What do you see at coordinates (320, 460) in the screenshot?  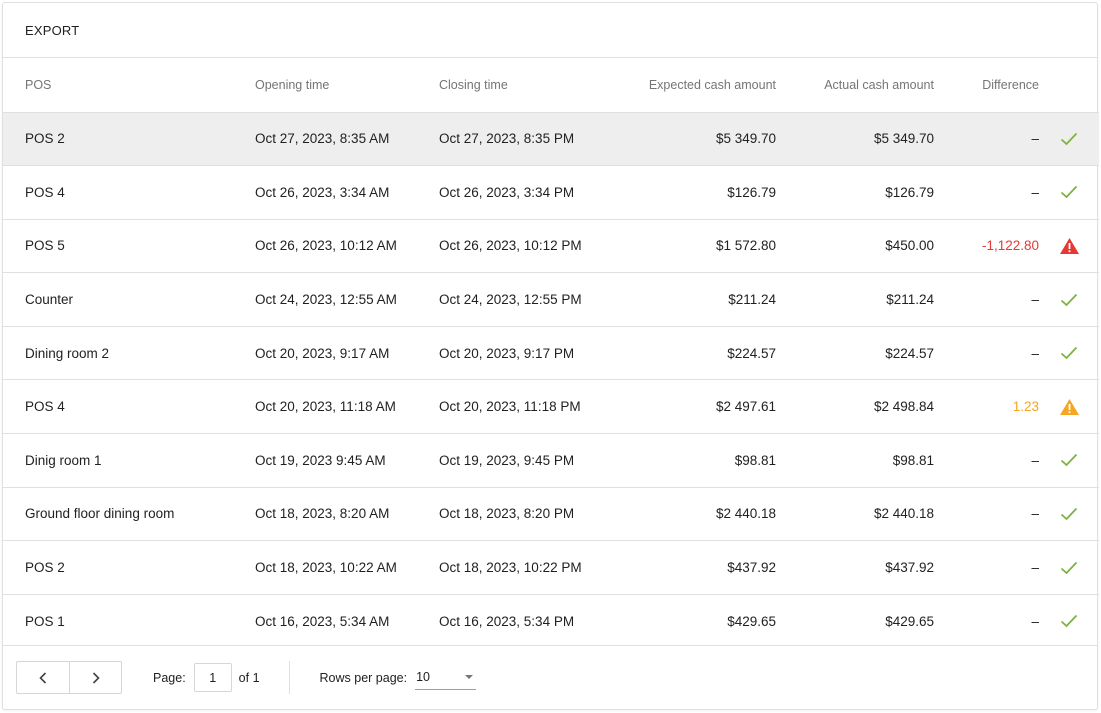 I see `cell-opening-time: Oct 19, 2023 9:45 AM` at bounding box center [320, 460].